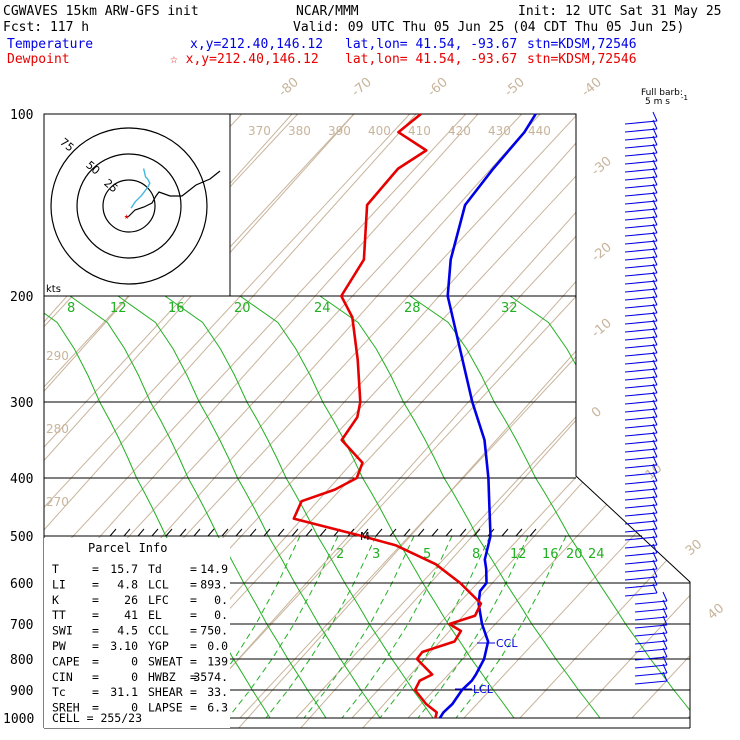 This screenshot has height=740, width=740. I want to click on hodograph-storm-marker: ★, so click(127, 217).